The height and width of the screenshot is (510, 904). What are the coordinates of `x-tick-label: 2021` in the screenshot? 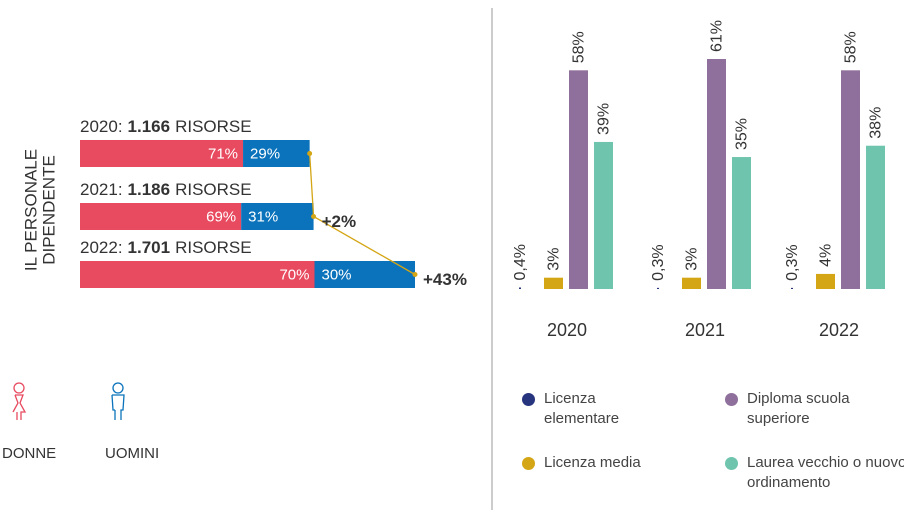 It's located at (705, 330).